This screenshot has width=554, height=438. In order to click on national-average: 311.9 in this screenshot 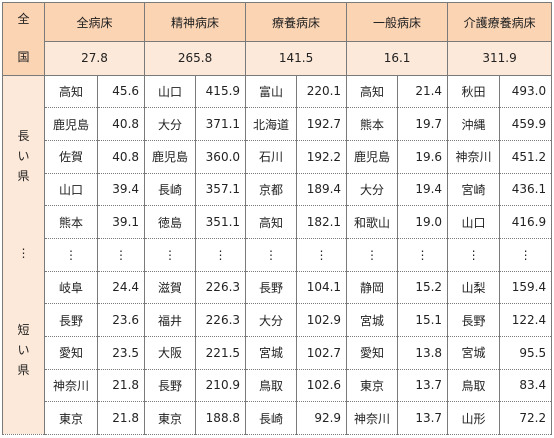, I will do `click(500, 58)`.